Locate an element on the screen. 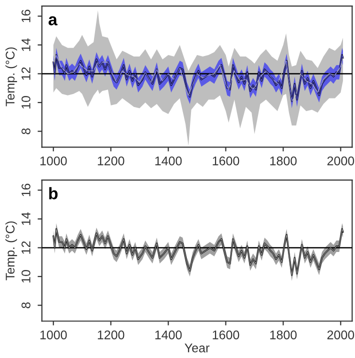 The width and height of the screenshot is (355, 358). chart-title: b is located at coordinates (53, 193).